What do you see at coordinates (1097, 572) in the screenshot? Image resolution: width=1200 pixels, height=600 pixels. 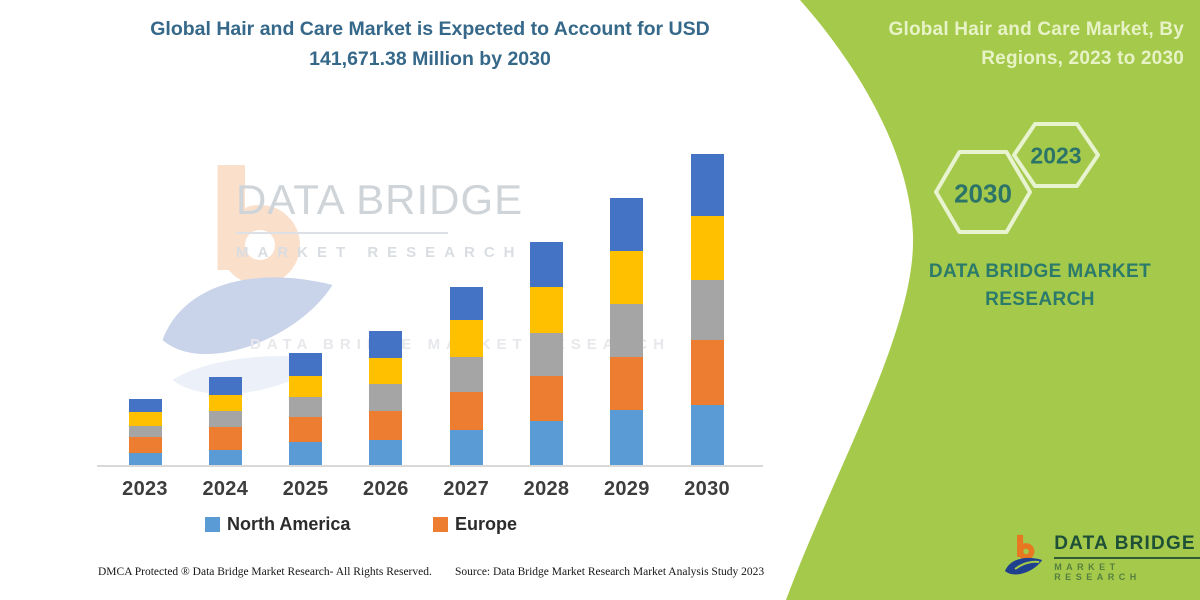 I see `logo-subtitle-text: MARKET RESEARCH` at bounding box center [1097, 572].